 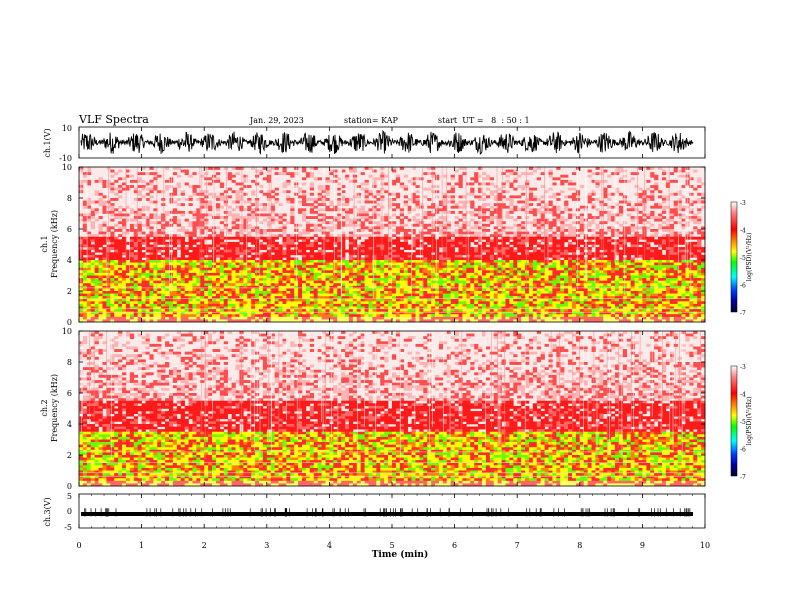 I want to click on x-axis-tick-label: 9, so click(x=642, y=545).